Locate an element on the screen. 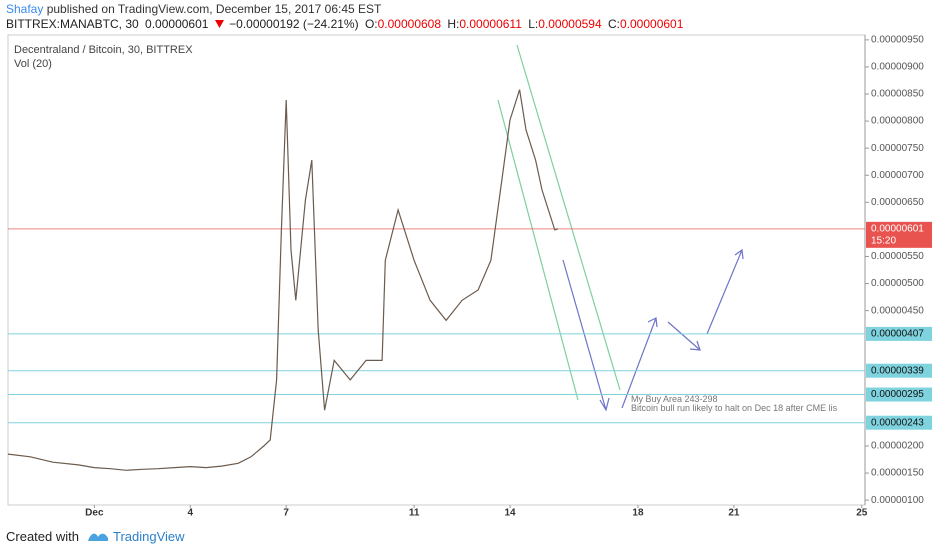  last-price-label: 0.00000601 is located at coordinates (897, 228).